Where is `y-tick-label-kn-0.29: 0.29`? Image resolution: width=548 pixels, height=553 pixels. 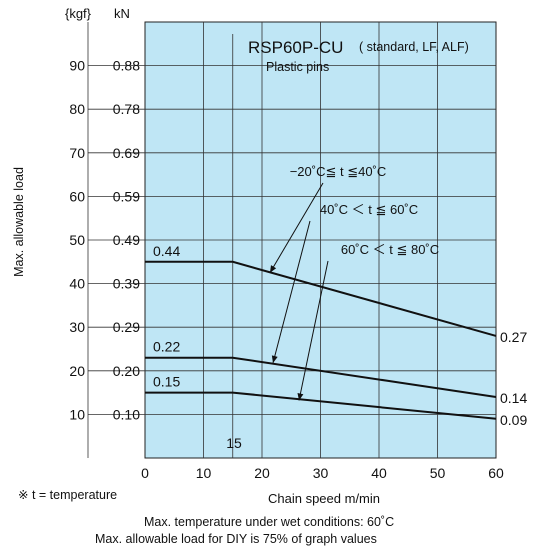 y-tick-label-kn-0.29: 0.29 is located at coordinates (126, 327).